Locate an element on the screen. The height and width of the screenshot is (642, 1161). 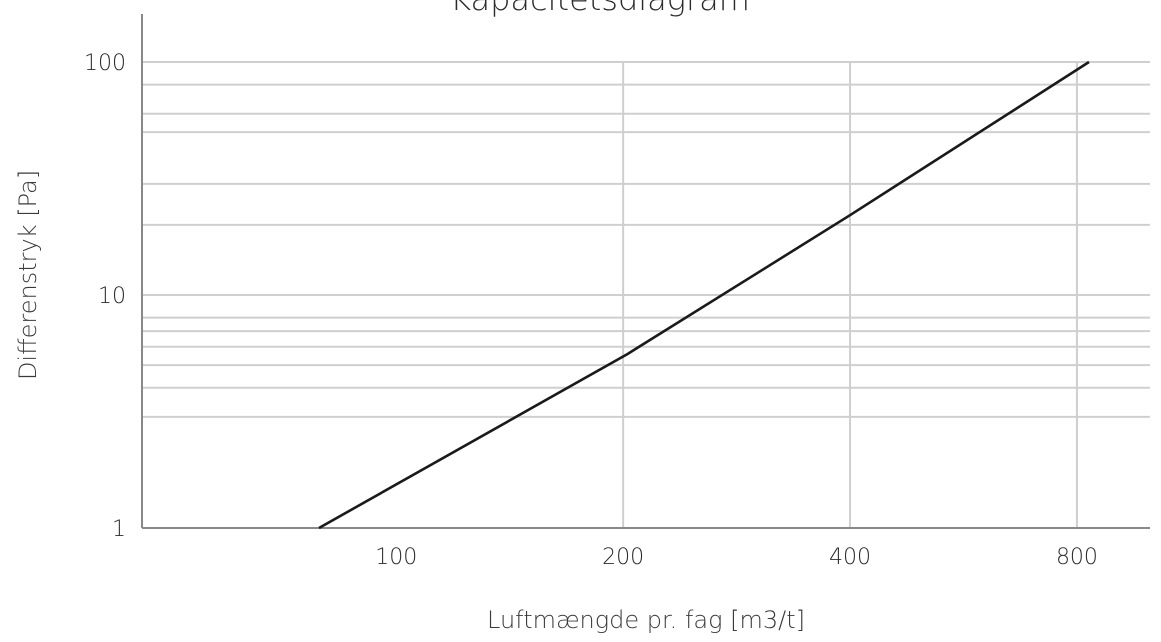
y-axis-label: Differenstryk [Pa] is located at coordinates (28, 275).